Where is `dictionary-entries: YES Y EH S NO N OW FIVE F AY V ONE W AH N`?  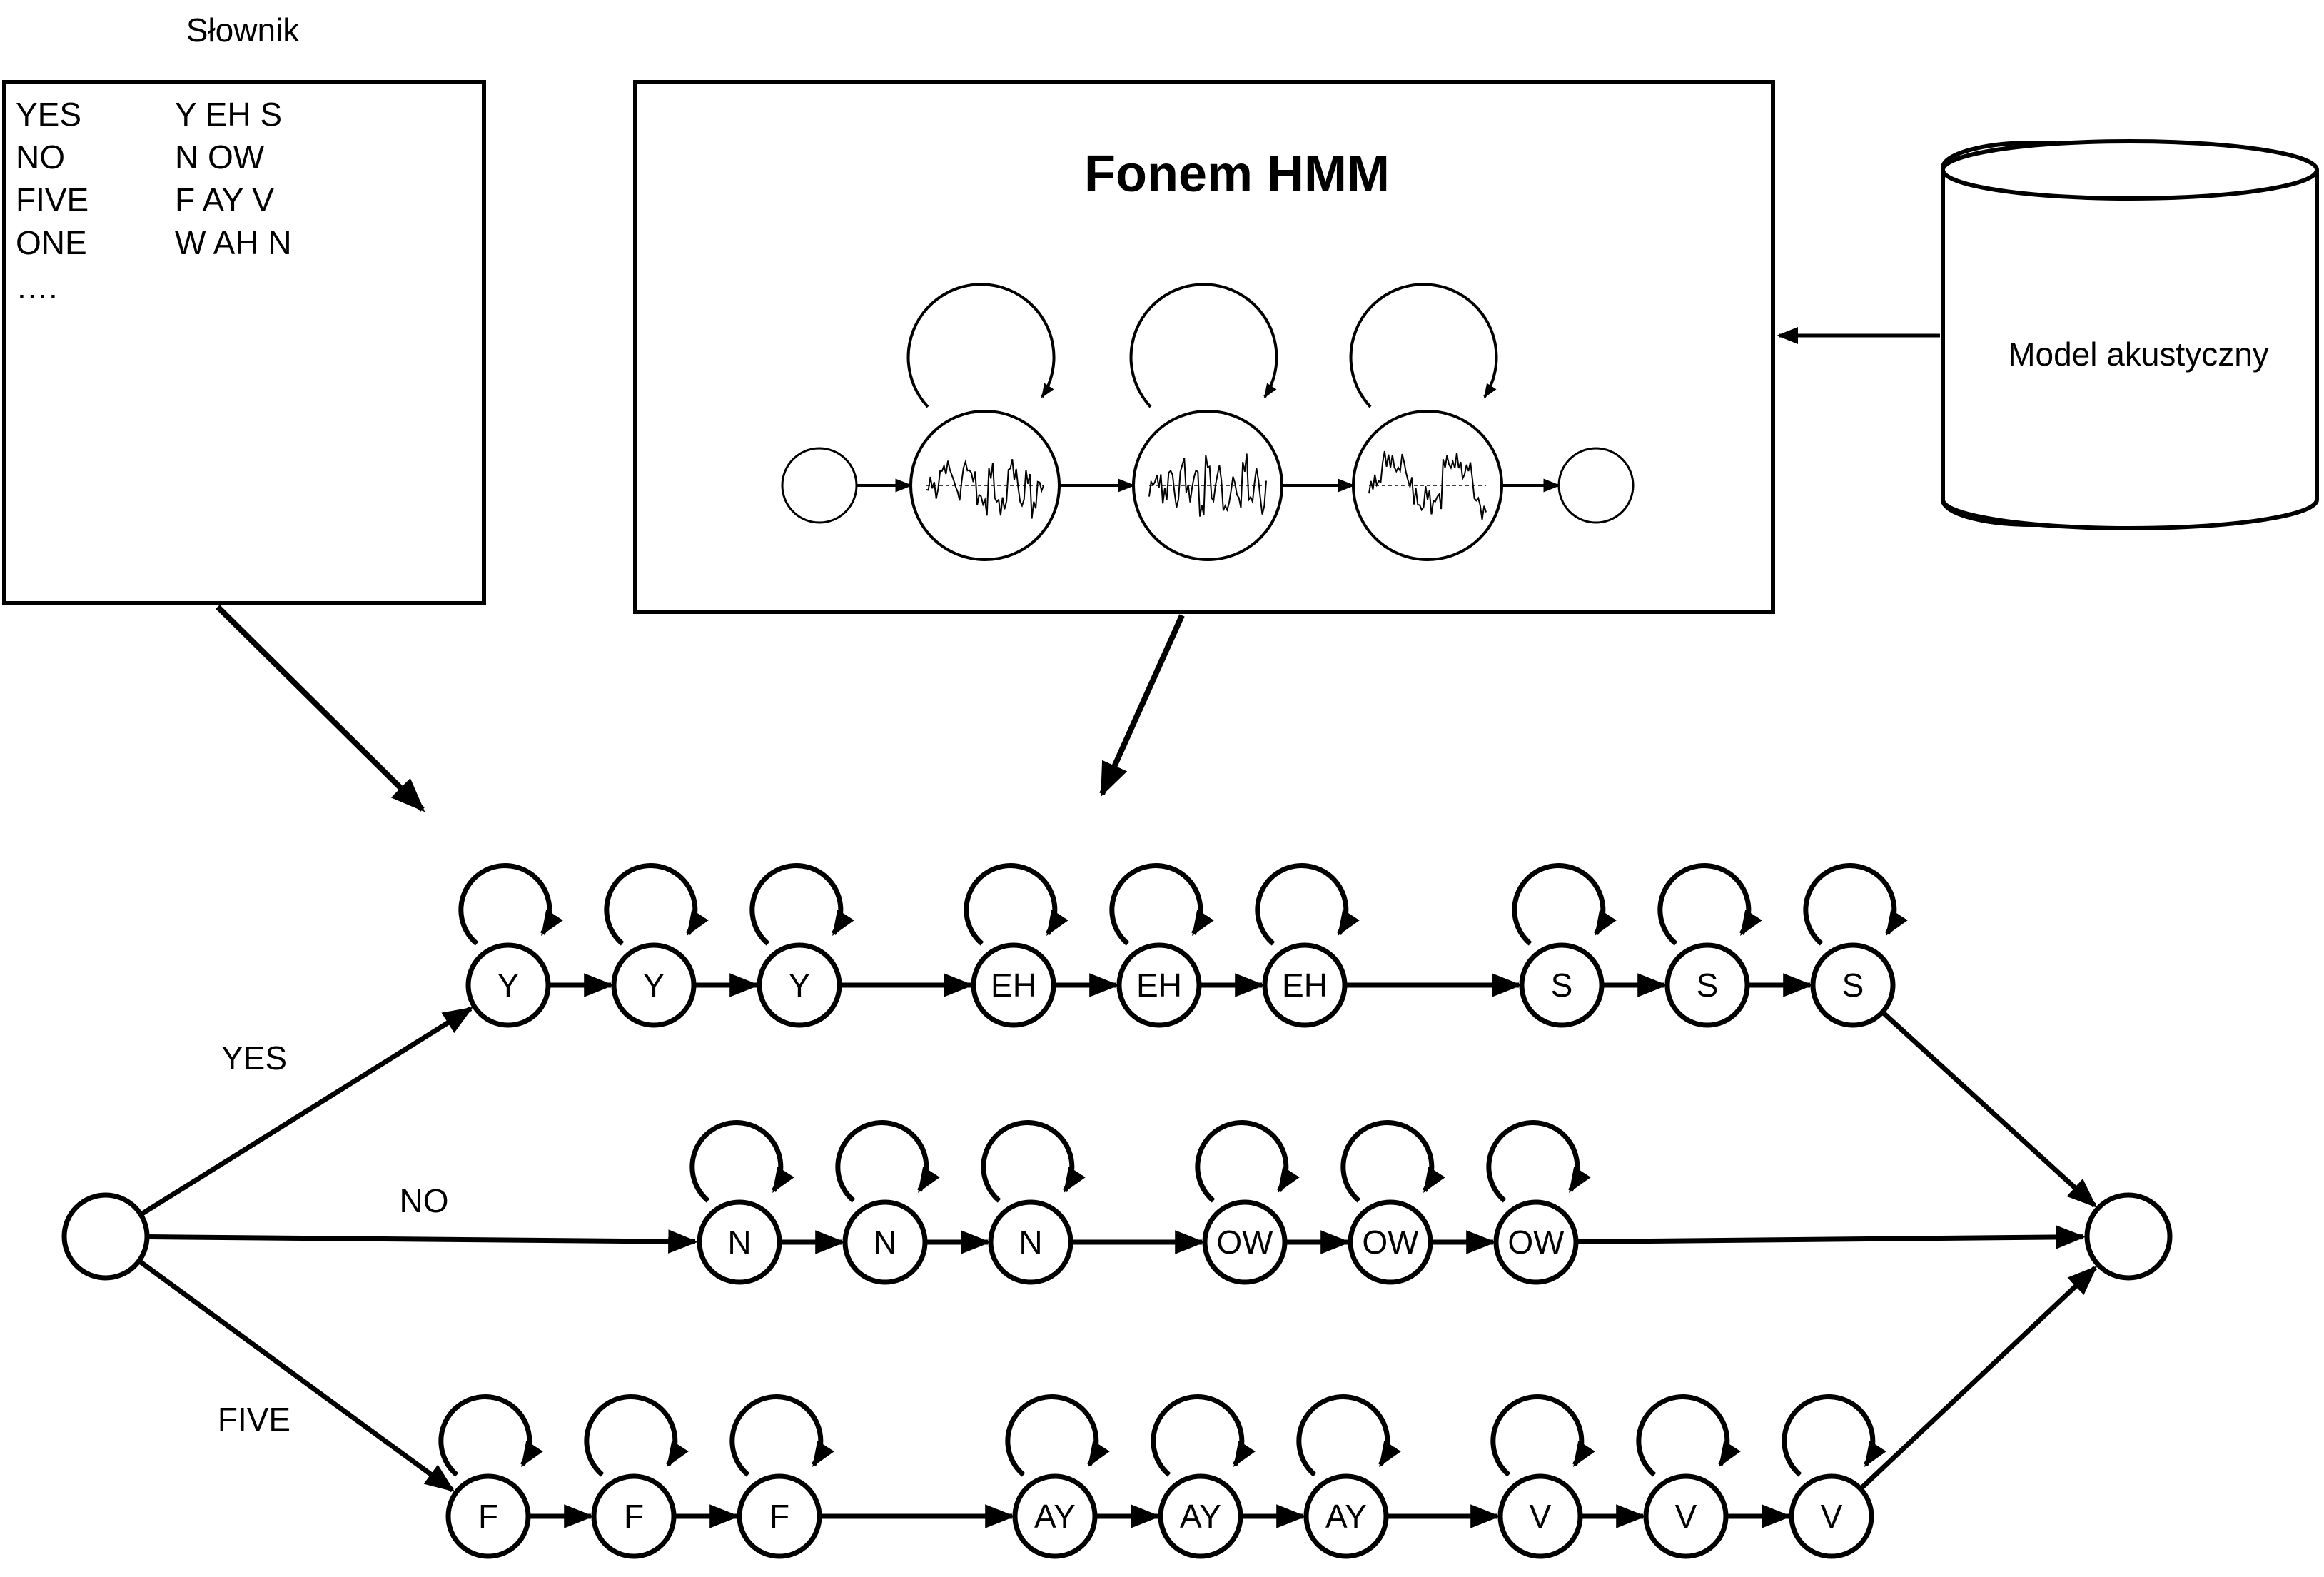
dictionary-entries: YES Y EH S NO N OW FIVE F AY V ONE W AH N is located at coordinates (154, 178).